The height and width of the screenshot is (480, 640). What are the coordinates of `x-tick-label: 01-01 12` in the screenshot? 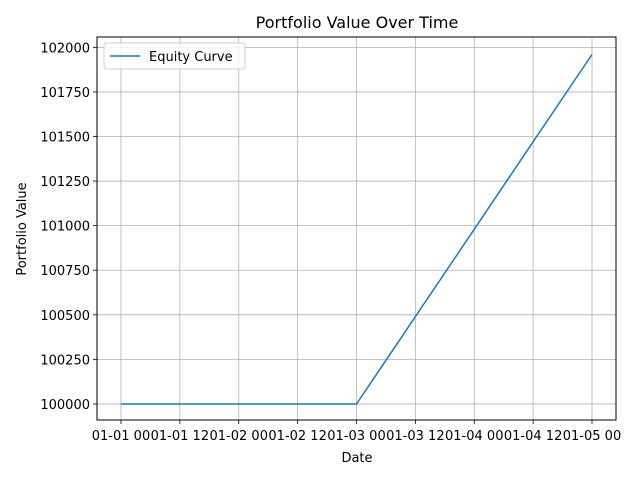 It's located at (180, 436).